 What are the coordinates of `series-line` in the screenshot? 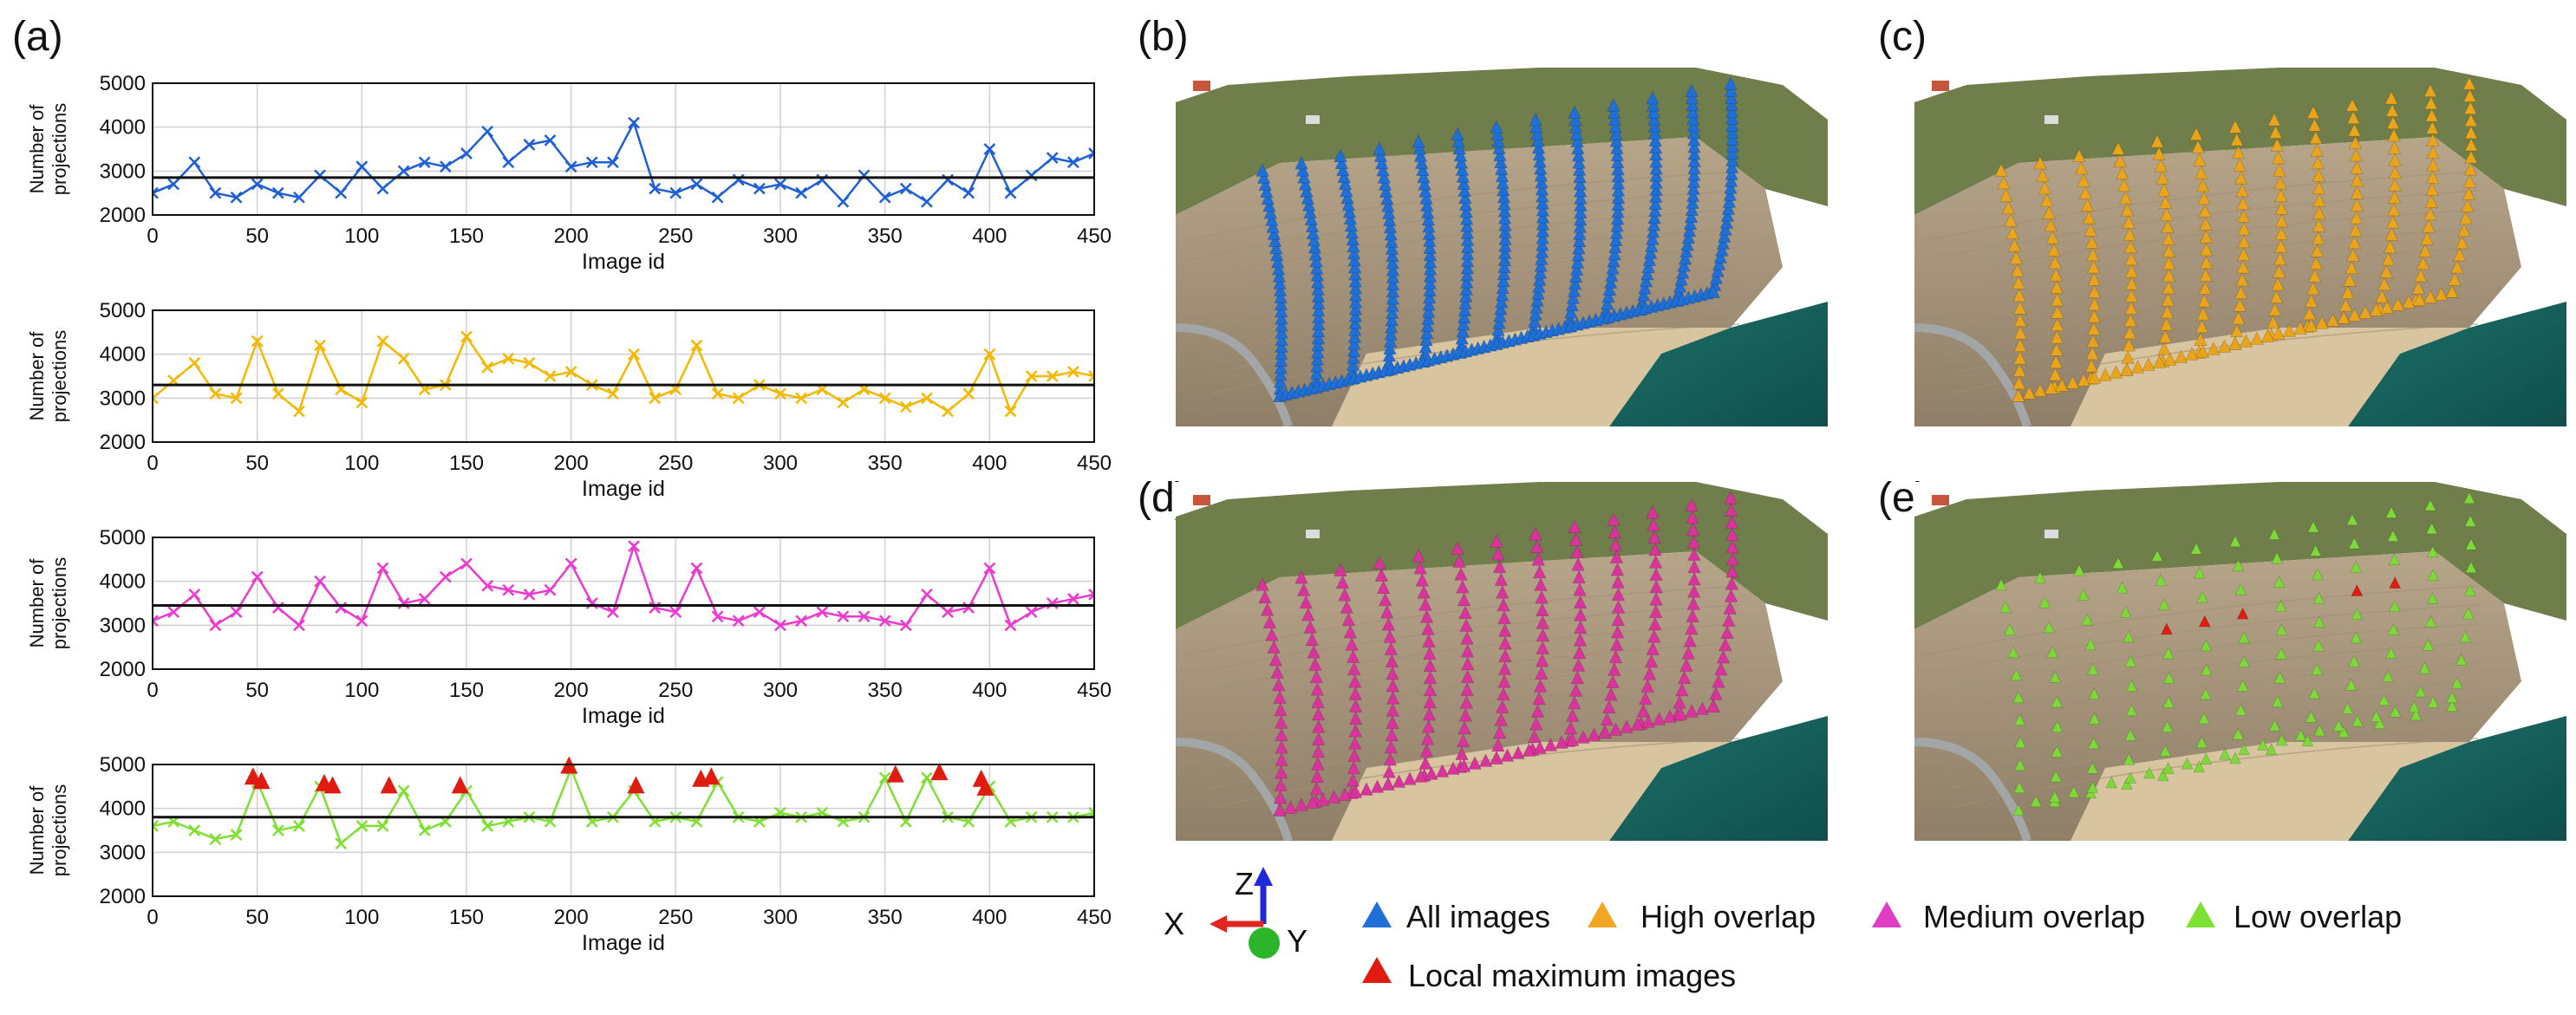 It's located at (624, 162).